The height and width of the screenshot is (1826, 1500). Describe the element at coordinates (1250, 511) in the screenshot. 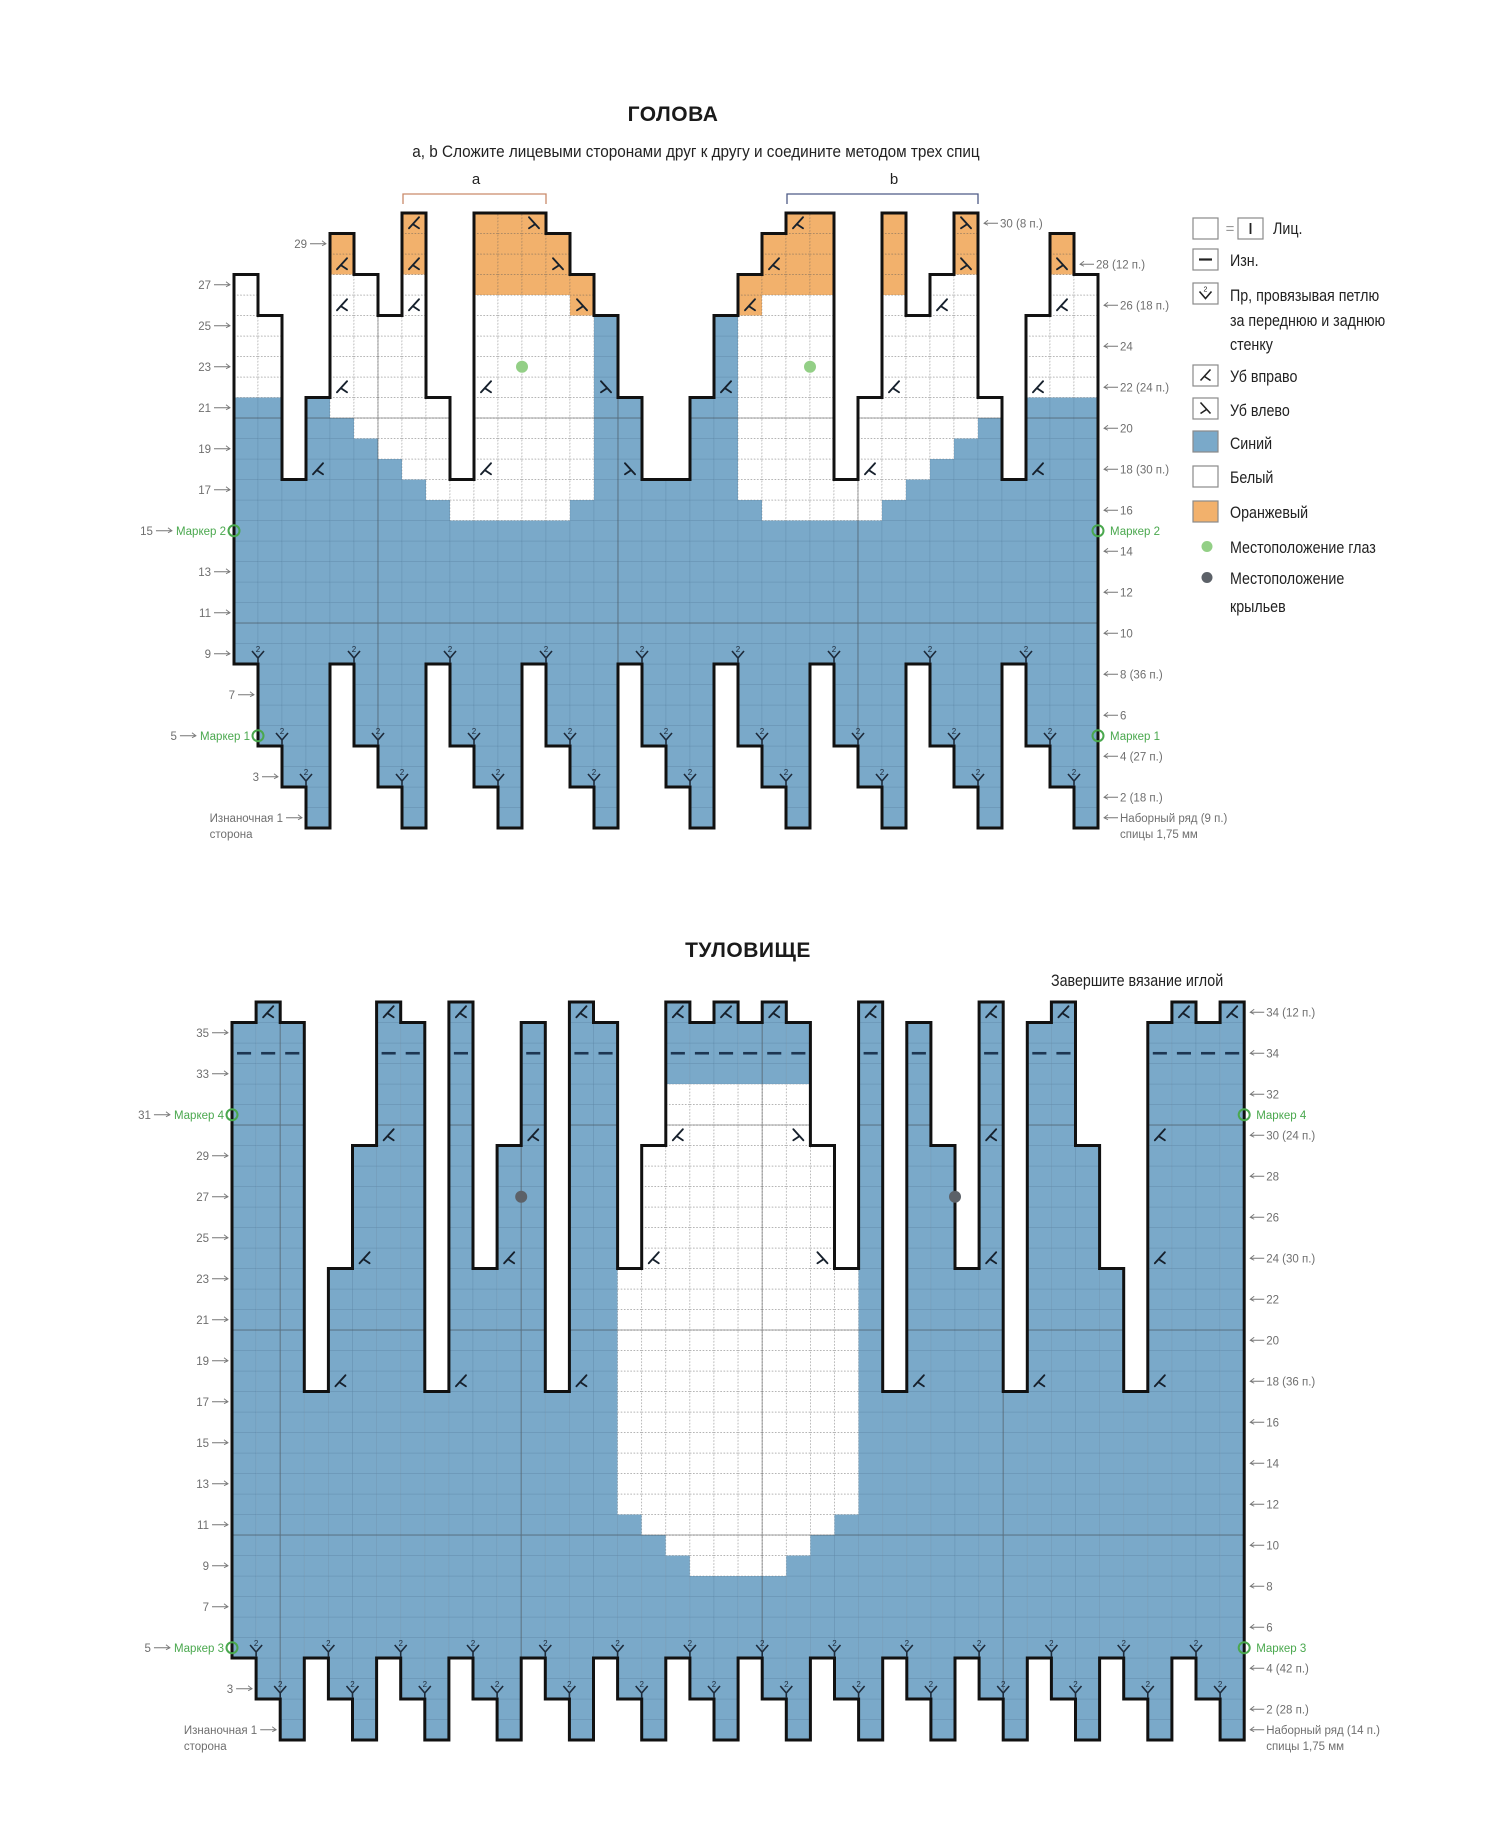

I see `legend-item: Оранжевый` at that location.